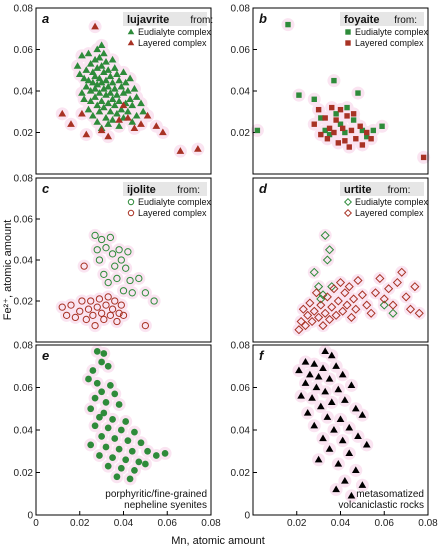  I want to click on panel-letter: d, so click(263, 188).